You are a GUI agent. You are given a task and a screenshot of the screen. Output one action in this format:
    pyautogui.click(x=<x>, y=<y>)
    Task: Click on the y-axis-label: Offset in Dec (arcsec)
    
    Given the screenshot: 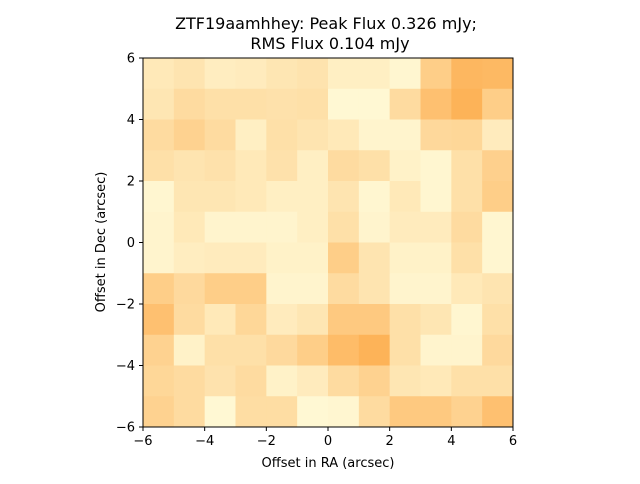 What is the action you would take?
    pyautogui.click(x=101, y=242)
    